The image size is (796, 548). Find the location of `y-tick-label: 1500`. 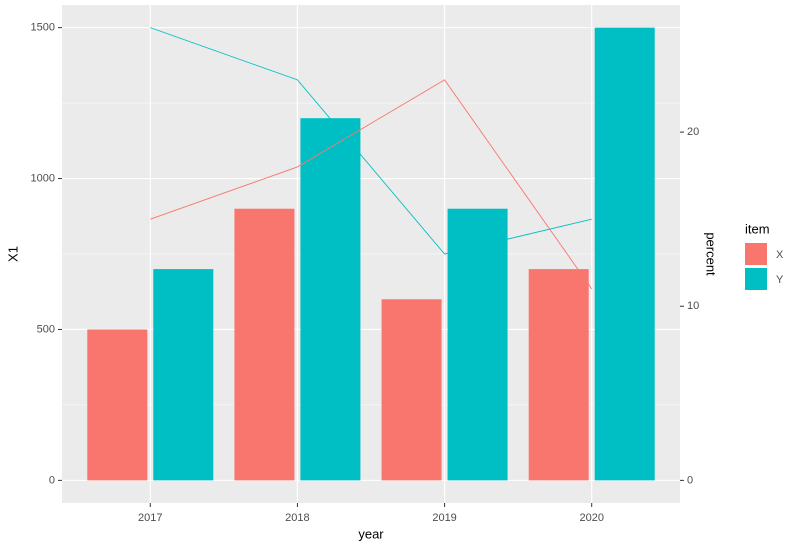

y-tick-label: 1500 is located at coordinates (43, 28).